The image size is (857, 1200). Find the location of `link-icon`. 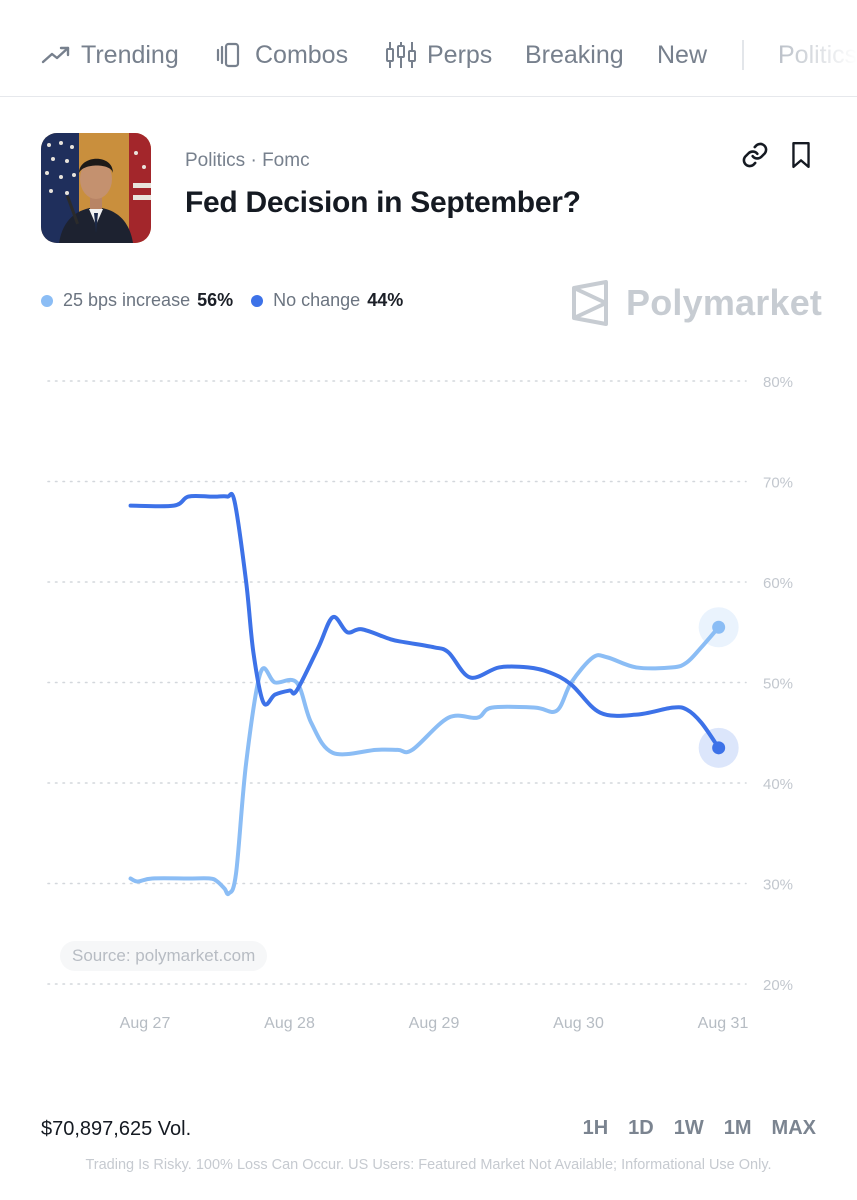

link-icon is located at coordinates (755, 155).